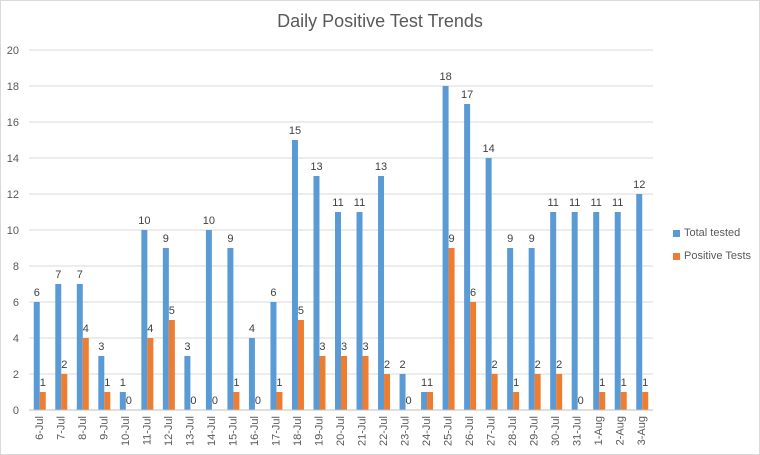  What do you see at coordinates (16, 411) in the screenshot?
I see `y-tick-label: 0` at bounding box center [16, 411].